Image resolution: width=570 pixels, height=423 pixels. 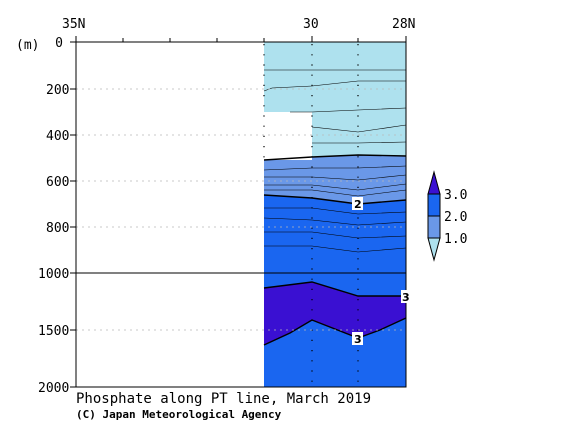 I want to click on credit-text: (C) Japan Meteorological Agency, so click(x=179, y=414).